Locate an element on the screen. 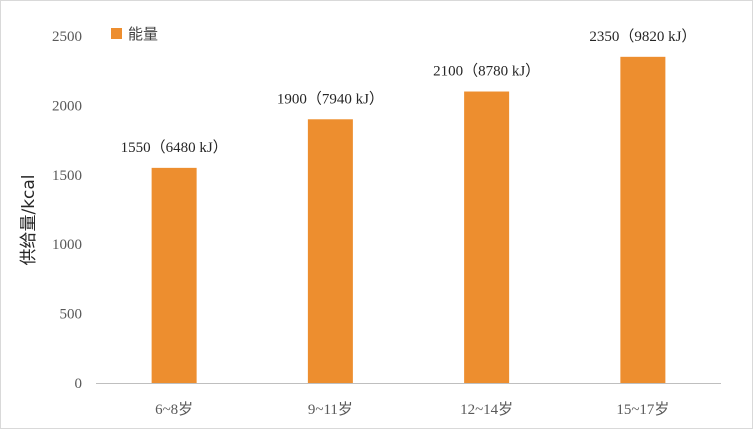 The height and width of the screenshot is (430, 753). legend: 能量 is located at coordinates (134, 34).